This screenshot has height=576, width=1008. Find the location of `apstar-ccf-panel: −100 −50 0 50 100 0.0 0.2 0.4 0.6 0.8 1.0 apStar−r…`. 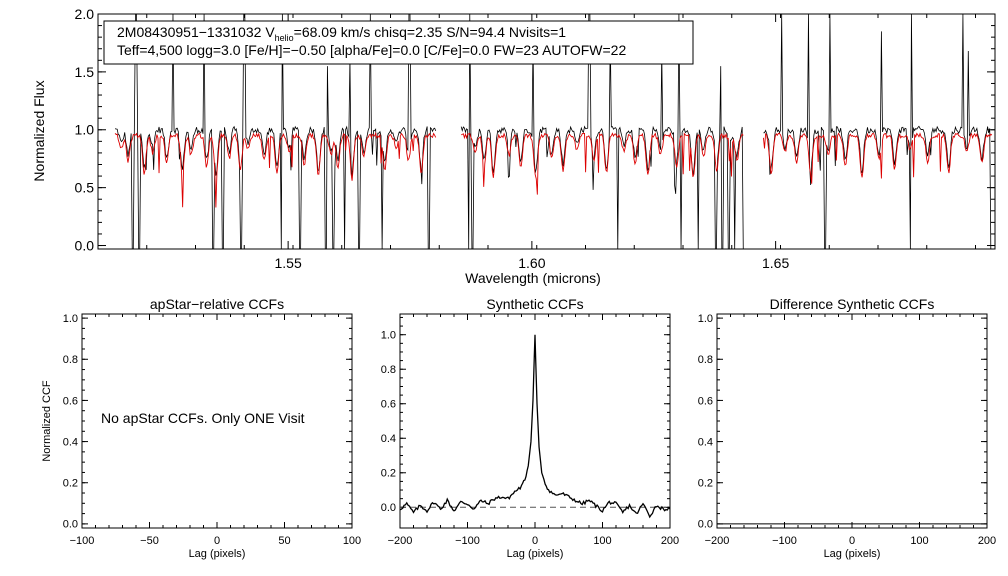

apstar-ccf-panel: −100 −50 0 50 100 0.0 0.2 0.4 0.6 0.8 1.0 apStar−r… is located at coordinates (201, 428).